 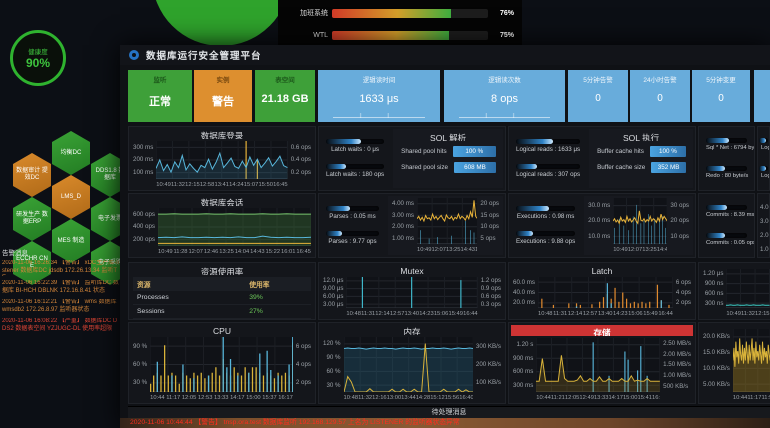 I want to click on gauge-label: WTL, so click(x=320, y=35).